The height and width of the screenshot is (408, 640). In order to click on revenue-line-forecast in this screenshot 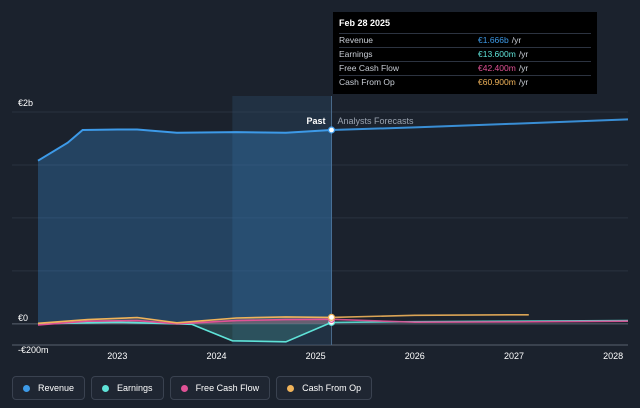, I will do `click(480, 124)`.